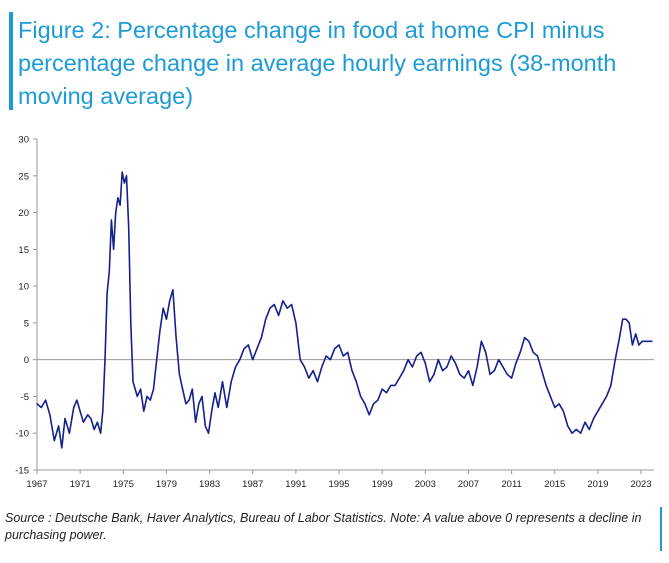 The width and height of the screenshot is (669, 563). What do you see at coordinates (22, 434) in the screenshot?
I see `y-tick-label: -10` at bounding box center [22, 434].